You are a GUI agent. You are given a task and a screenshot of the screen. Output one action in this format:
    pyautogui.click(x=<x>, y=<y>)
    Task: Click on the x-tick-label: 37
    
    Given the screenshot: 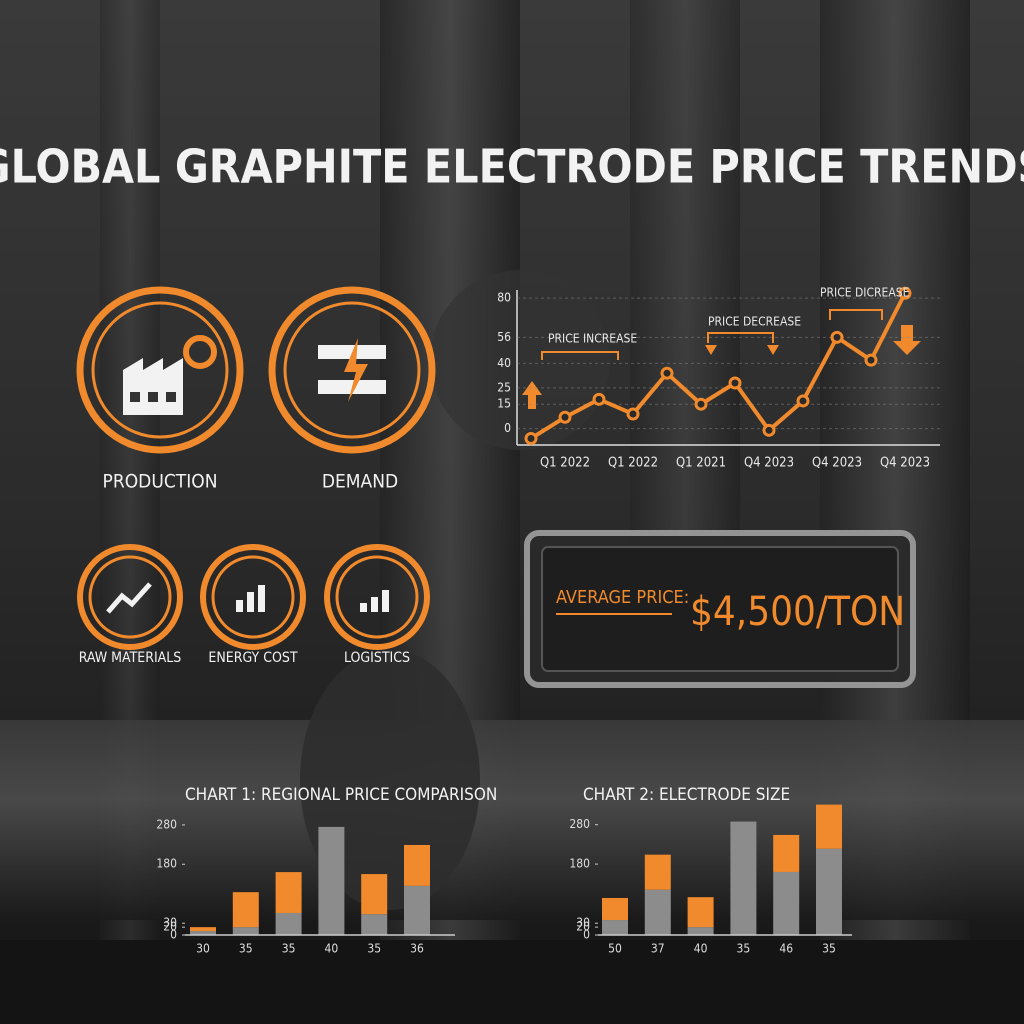 What is the action you would take?
    pyautogui.click(x=658, y=949)
    